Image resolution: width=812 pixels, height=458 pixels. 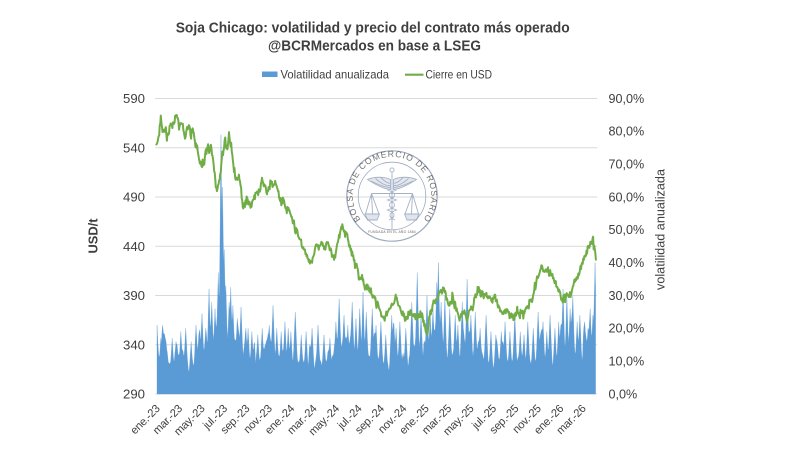 What do you see at coordinates (623, 394) in the screenshot?
I see `svg-text: 0,0%` at bounding box center [623, 394].